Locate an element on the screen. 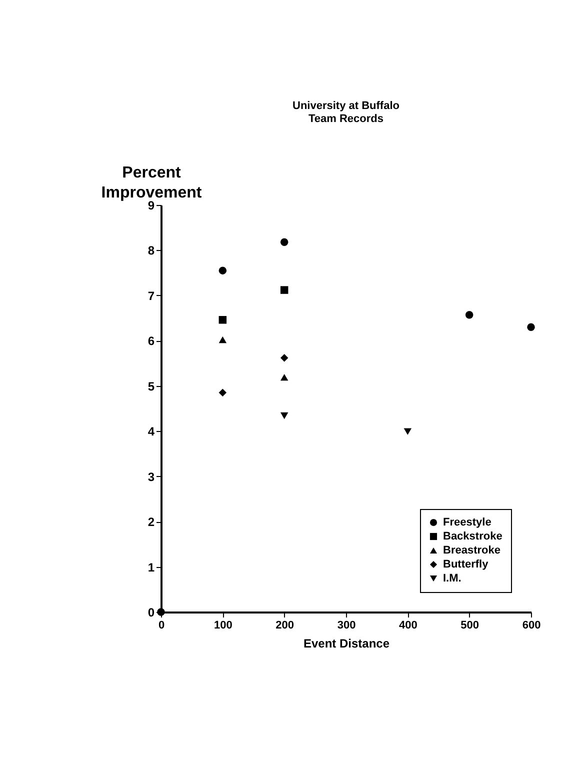  x-tick-label: 300 is located at coordinates (346, 626).